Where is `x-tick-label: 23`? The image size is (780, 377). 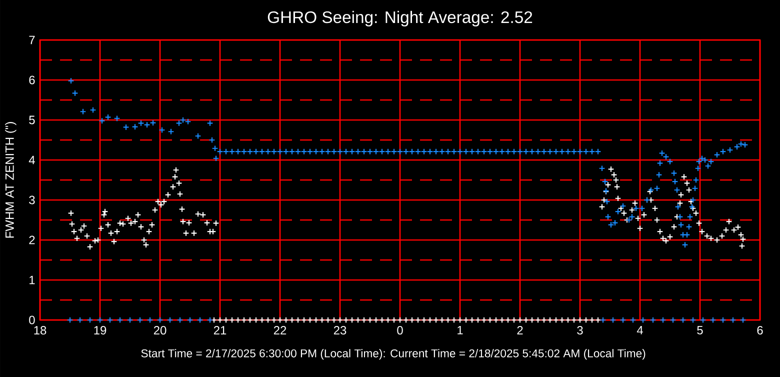 x-tick-label: 23 is located at coordinates (340, 330).